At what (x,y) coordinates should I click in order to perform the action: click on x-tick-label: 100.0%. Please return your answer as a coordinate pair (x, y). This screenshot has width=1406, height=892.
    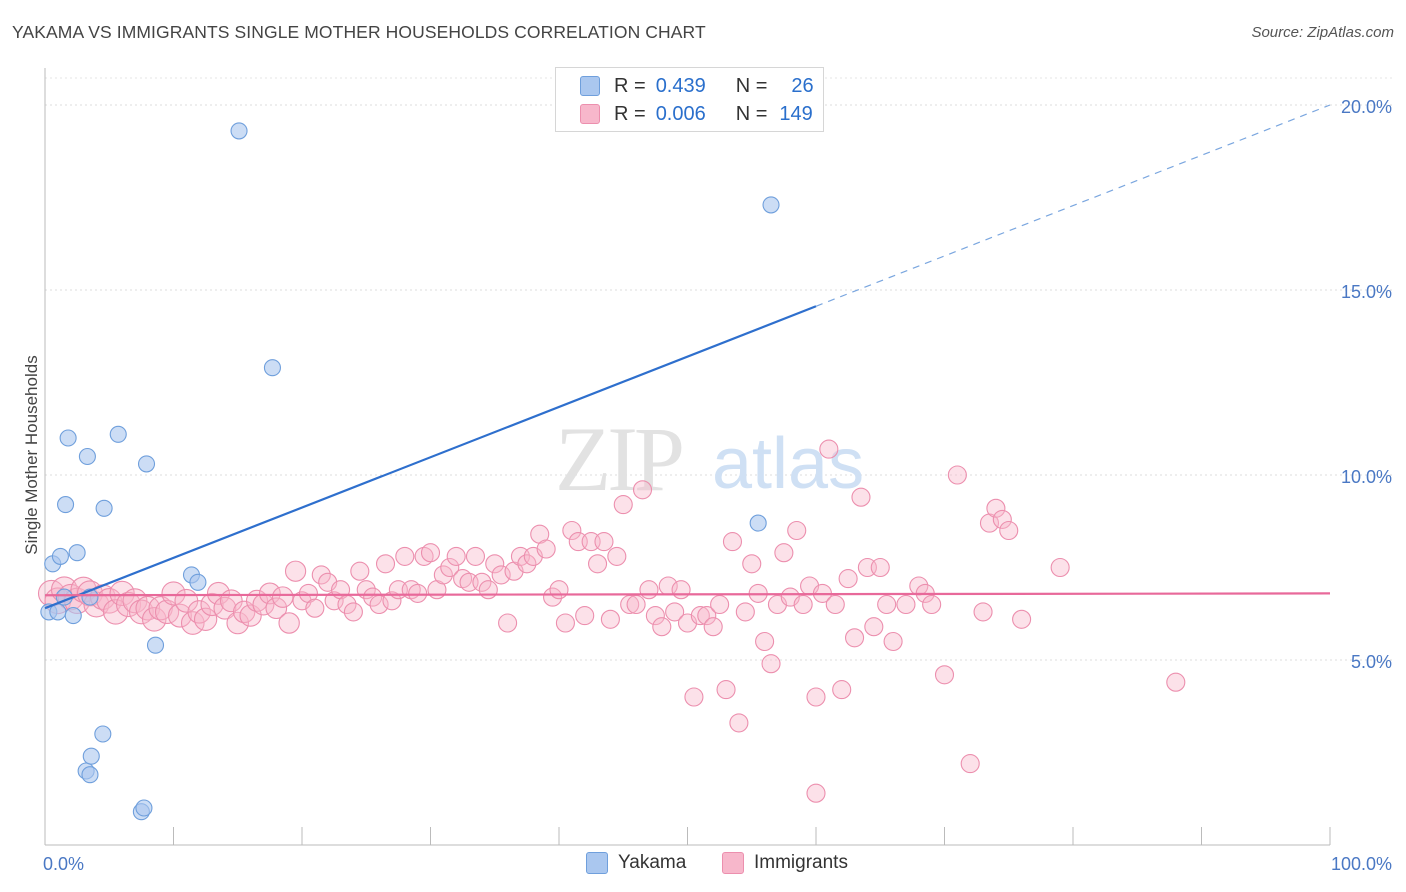
    Looking at the image, I should click on (1361, 864).